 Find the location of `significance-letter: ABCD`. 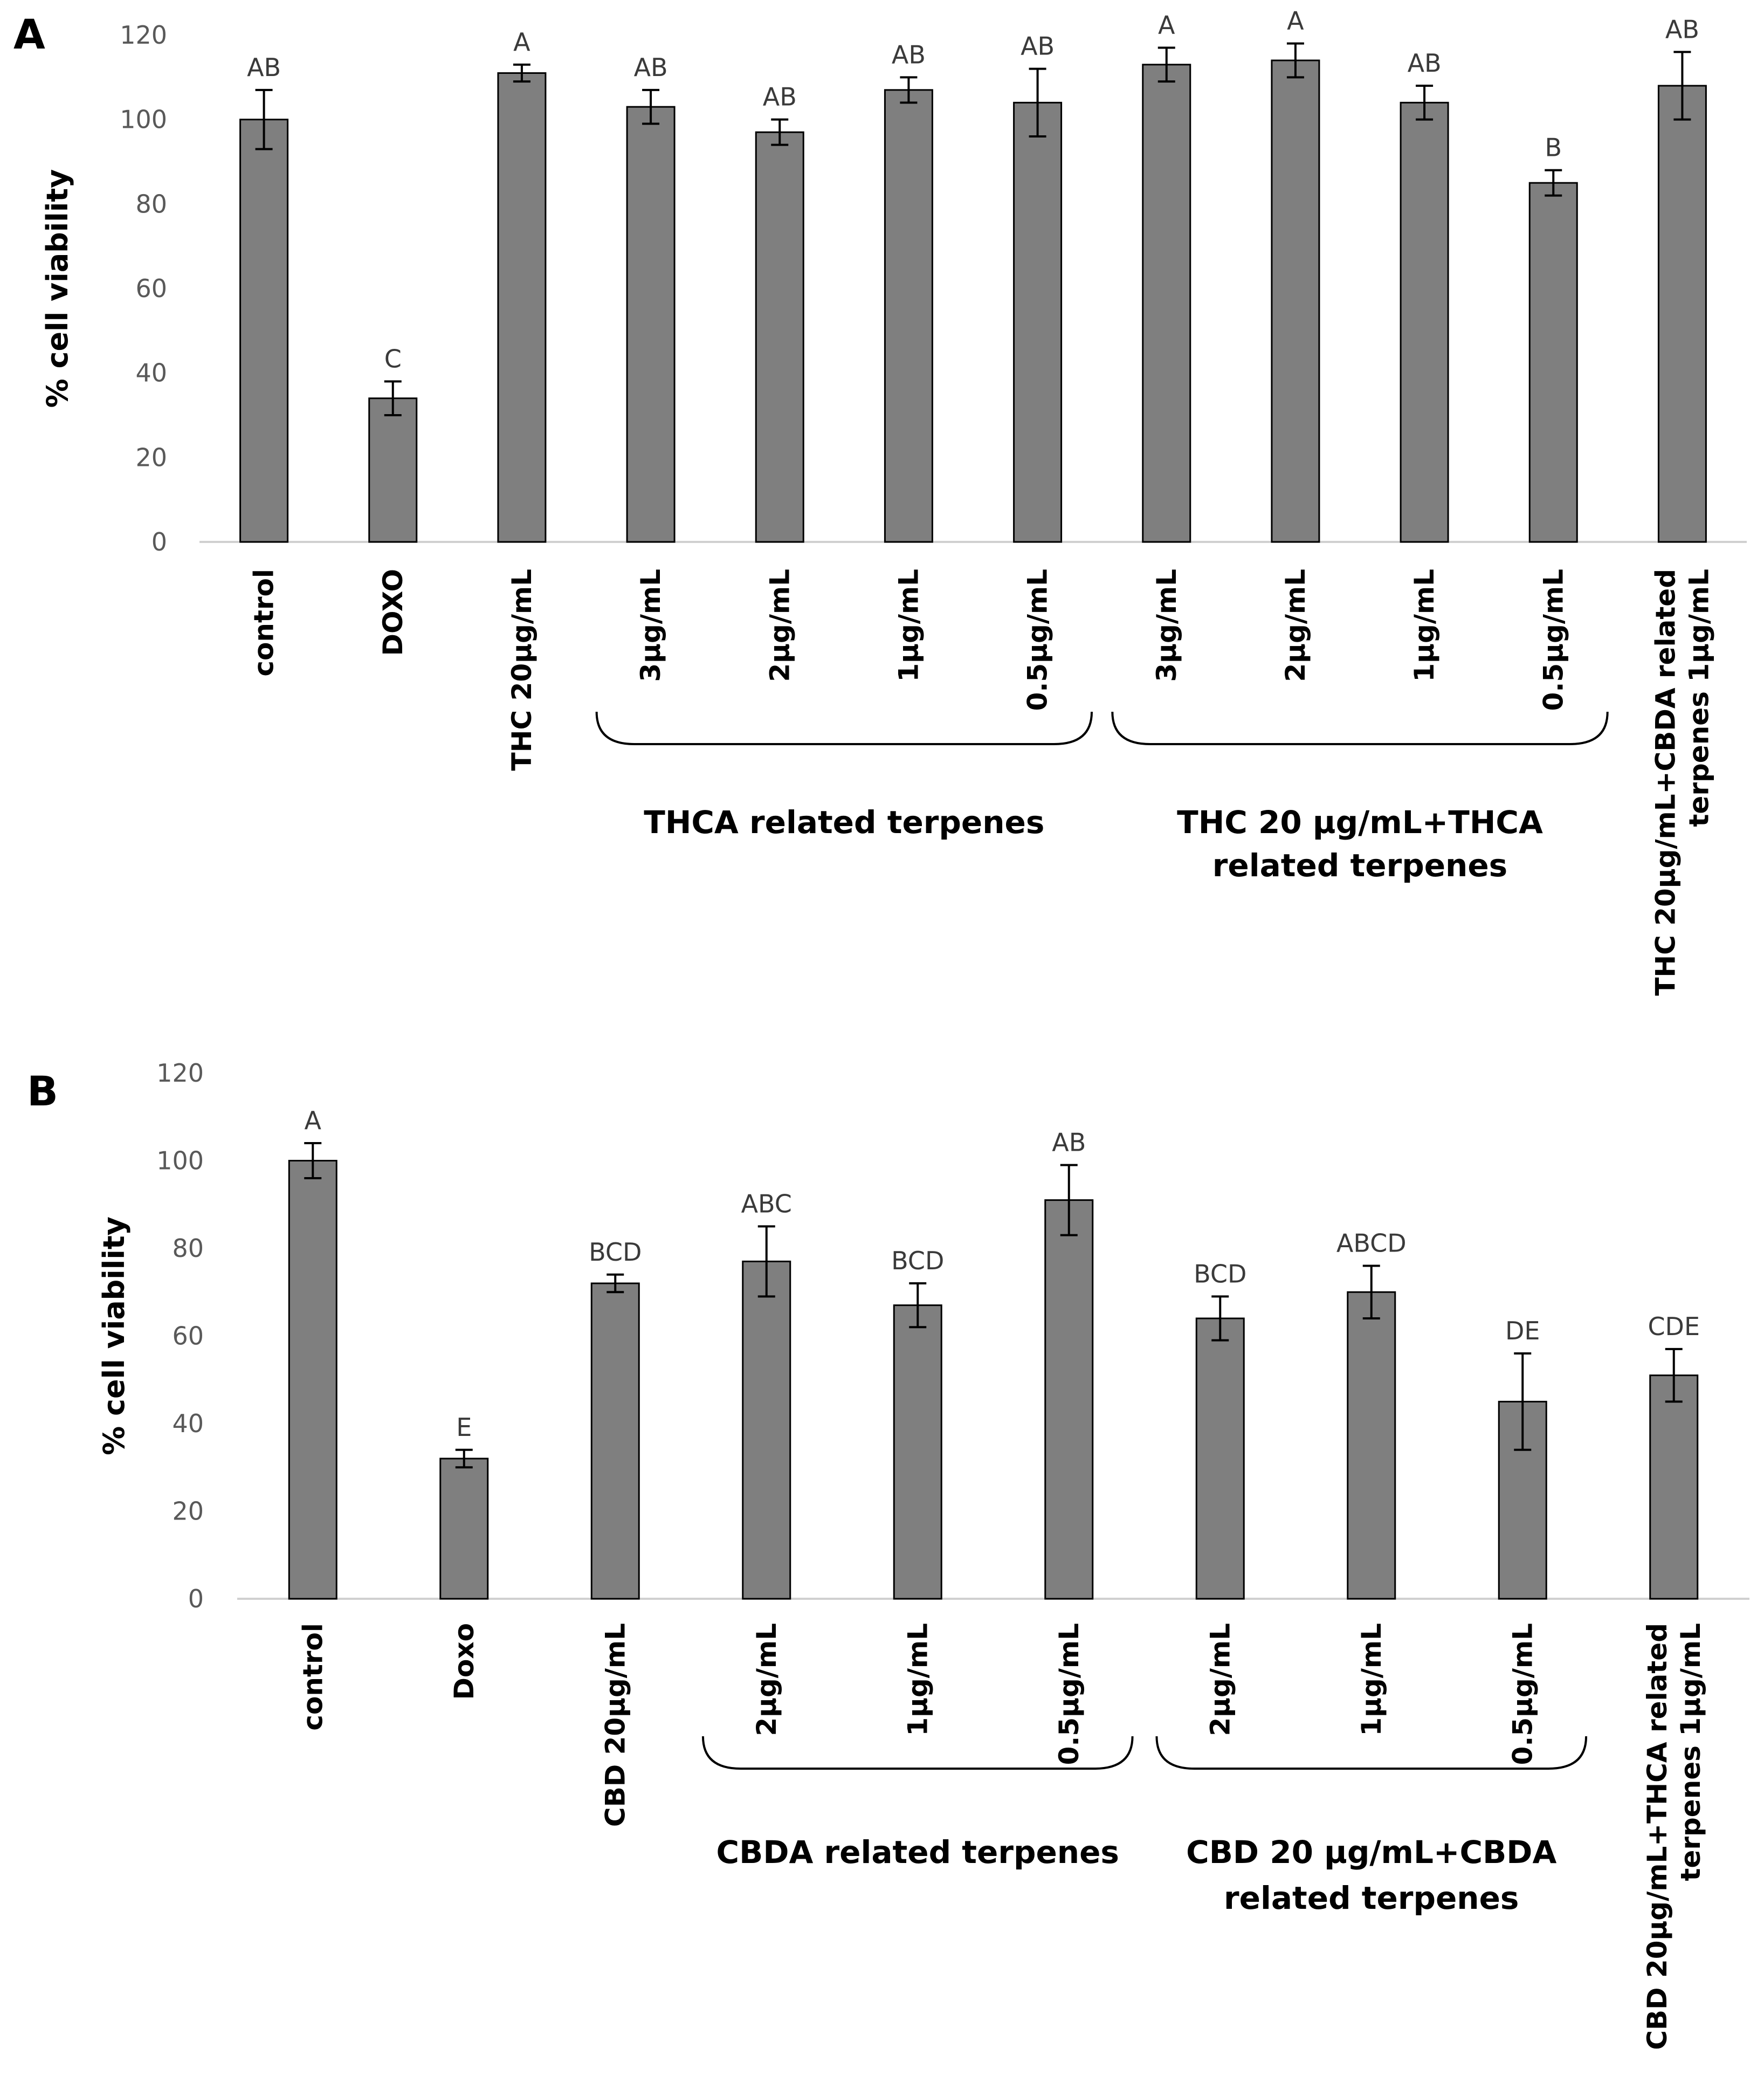

significance-letter: ABCD is located at coordinates (1371, 1243).